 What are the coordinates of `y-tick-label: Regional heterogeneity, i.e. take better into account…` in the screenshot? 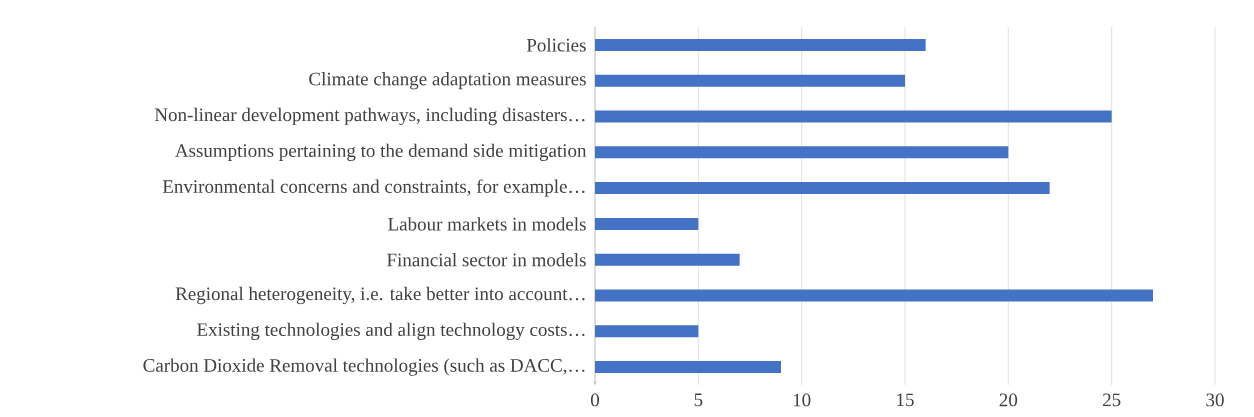 It's located at (380, 295).